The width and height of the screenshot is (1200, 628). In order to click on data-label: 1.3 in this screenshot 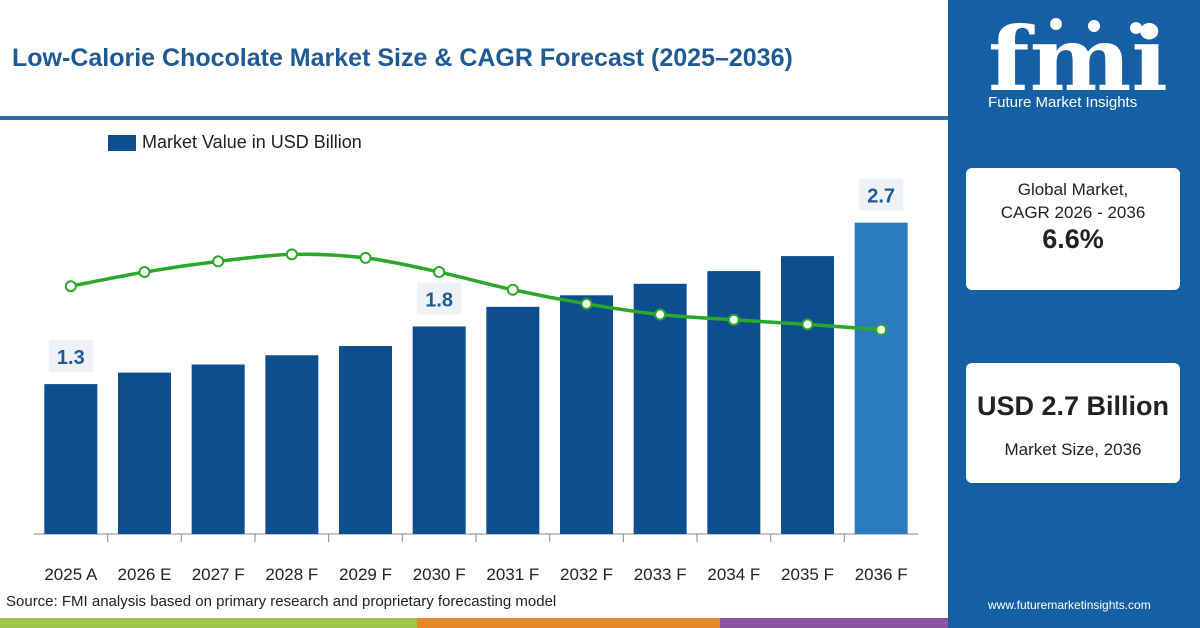, I will do `click(71, 358)`.